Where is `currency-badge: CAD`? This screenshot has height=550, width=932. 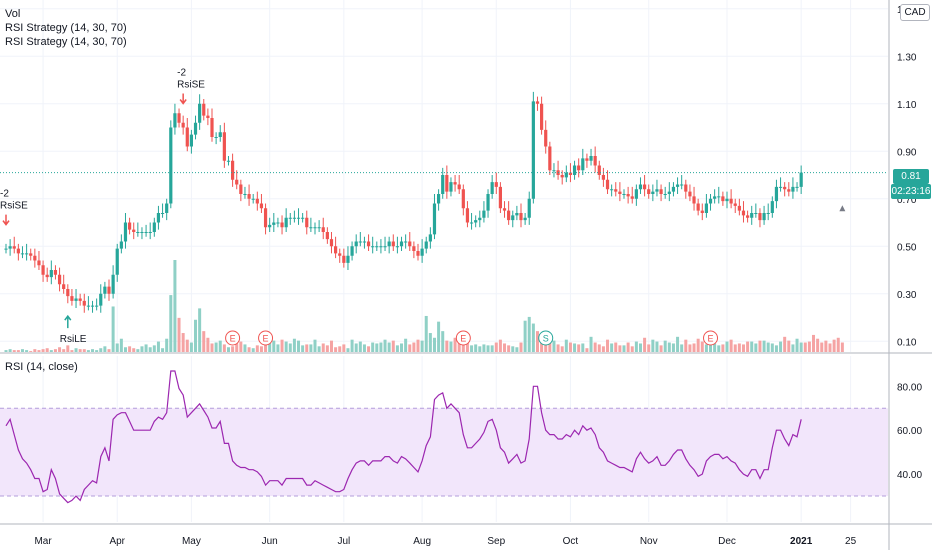 currency-badge: CAD is located at coordinates (915, 12).